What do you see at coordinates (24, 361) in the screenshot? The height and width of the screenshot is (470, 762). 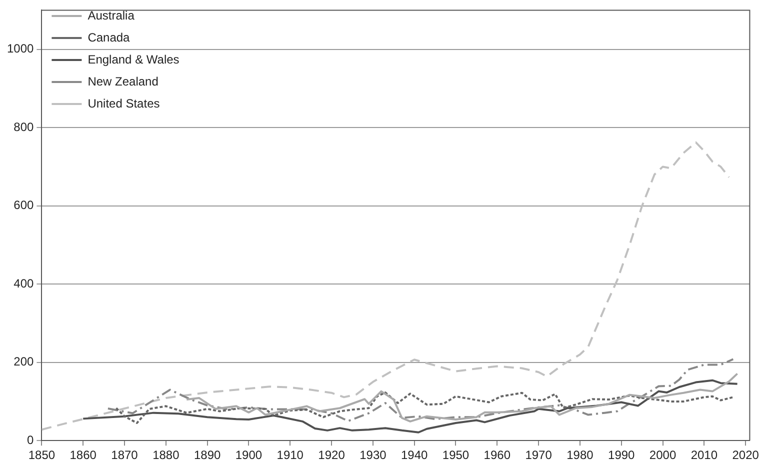 I see `y-tick-label: 200` at bounding box center [24, 361].